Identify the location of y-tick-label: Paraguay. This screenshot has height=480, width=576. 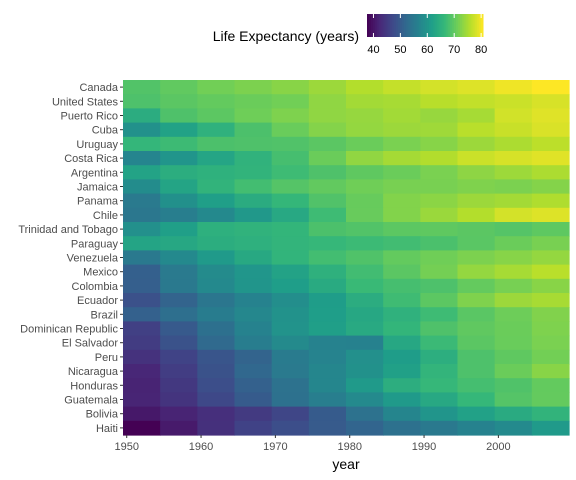
(95, 244).